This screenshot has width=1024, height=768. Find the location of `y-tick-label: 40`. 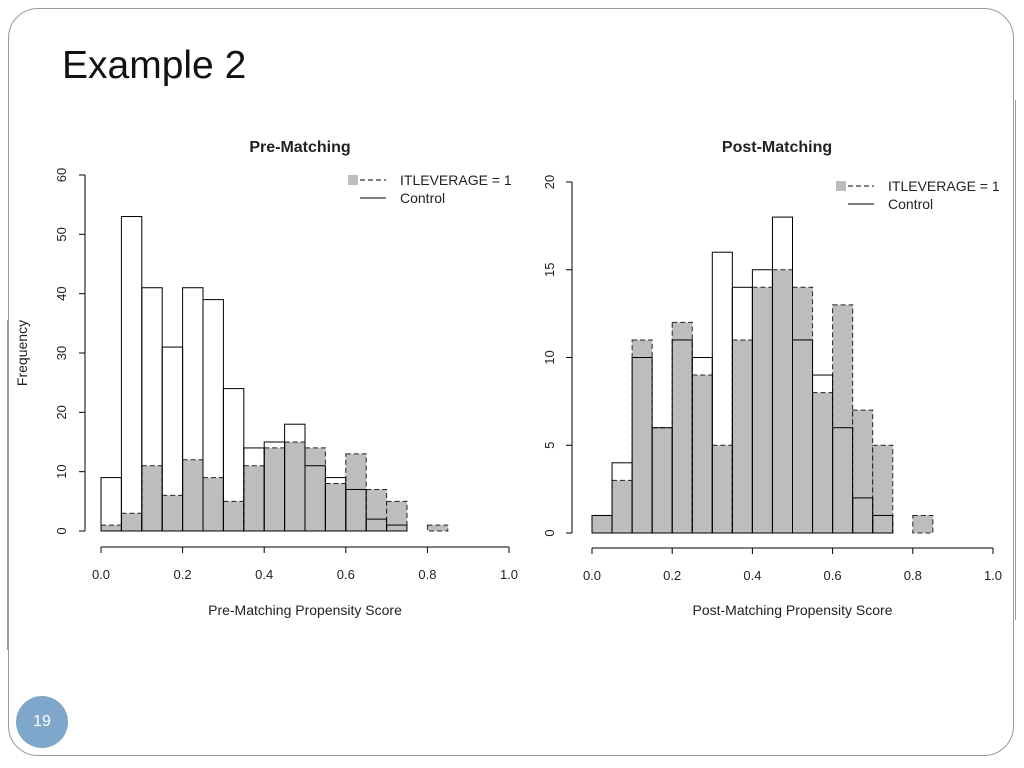

y-tick-label: 40 is located at coordinates (61, 293).